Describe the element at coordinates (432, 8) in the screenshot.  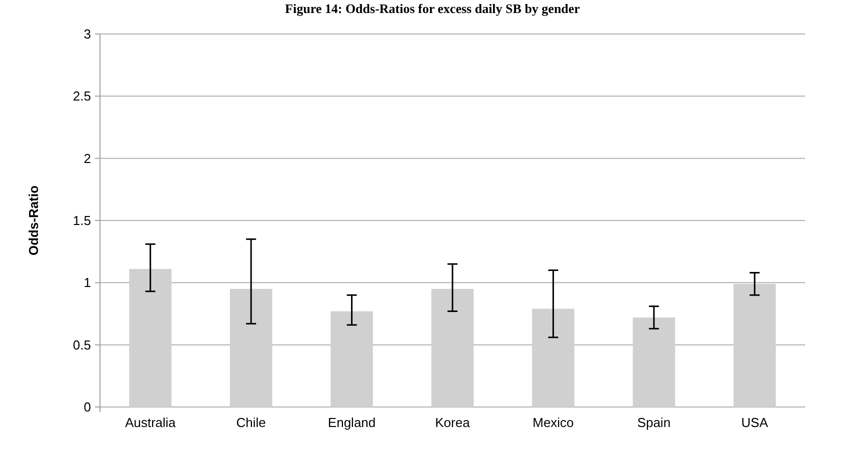
I see `chart-title: Figure 14: Odds-Ratios for excess daily SB by gender` at that location.